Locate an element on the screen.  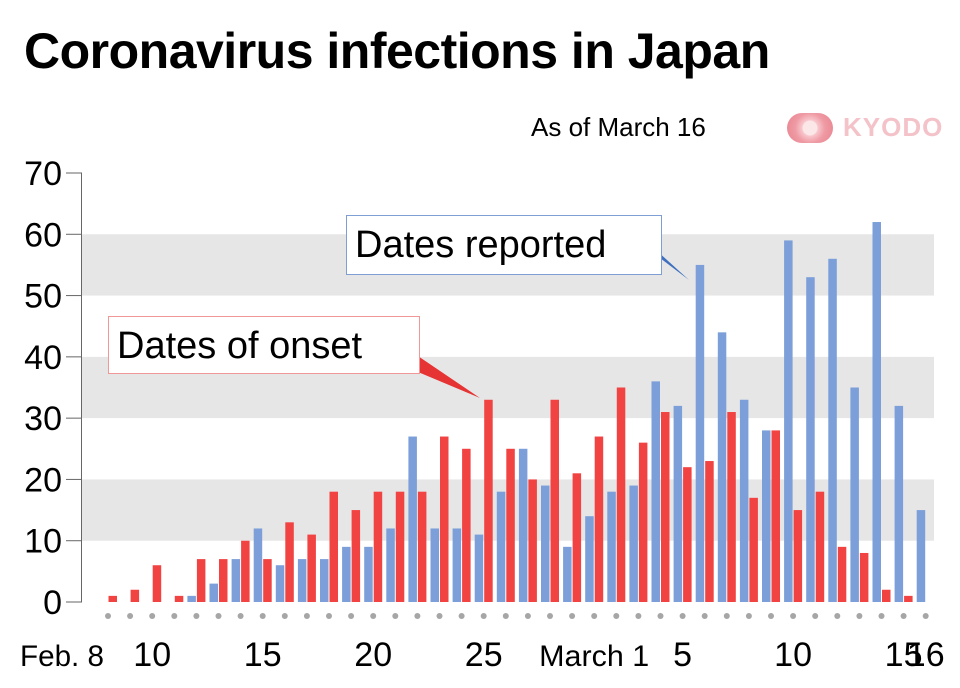
x-tick-label: March 1 is located at coordinates (594, 656).